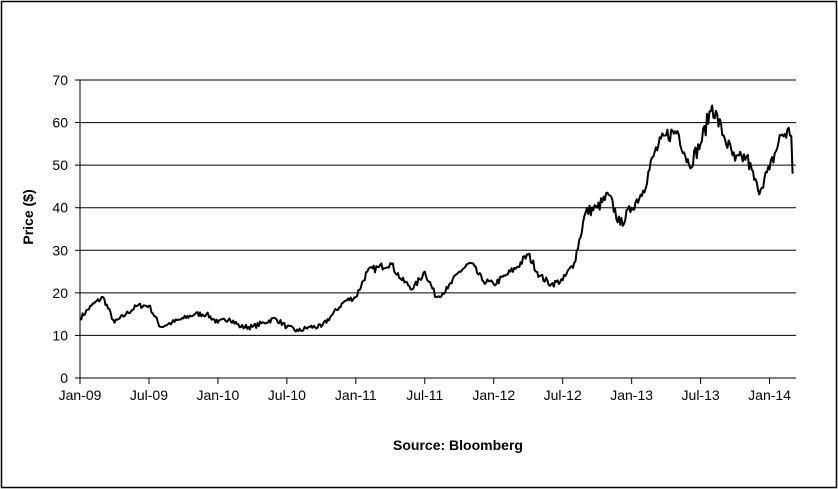 Image resolution: width=838 pixels, height=489 pixels. I want to click on y-tick-labels: 0 10 20 30 40 50 60 70, so click(60, 229).